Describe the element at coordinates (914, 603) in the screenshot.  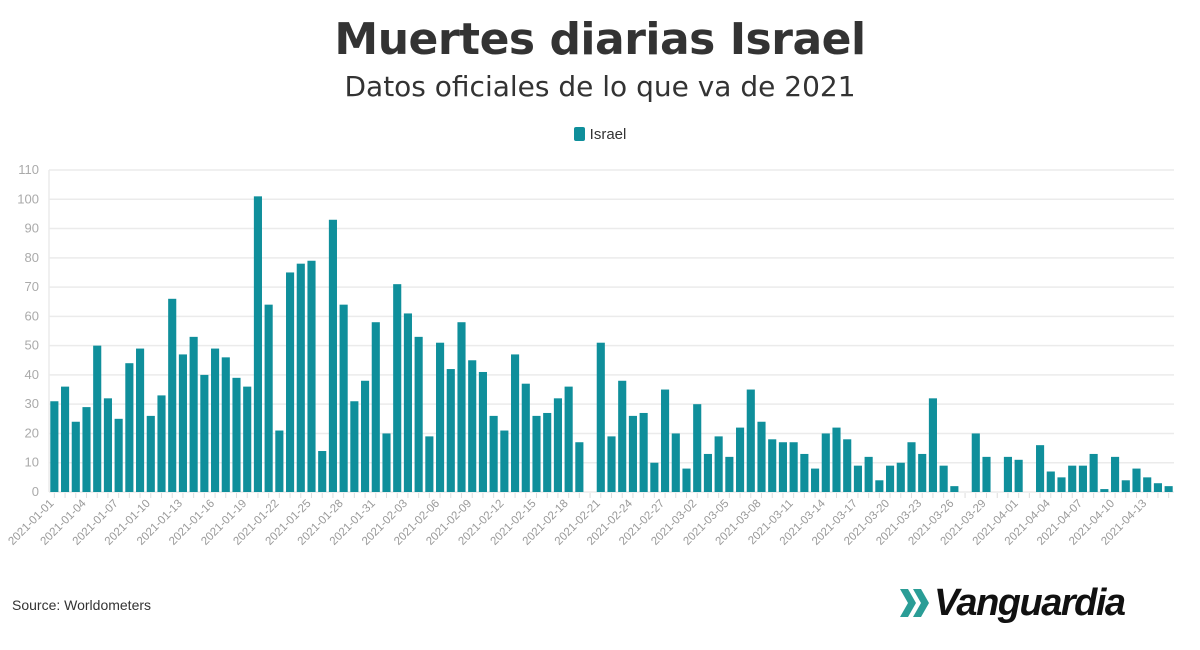
I see `chevrons-icon` at that location.